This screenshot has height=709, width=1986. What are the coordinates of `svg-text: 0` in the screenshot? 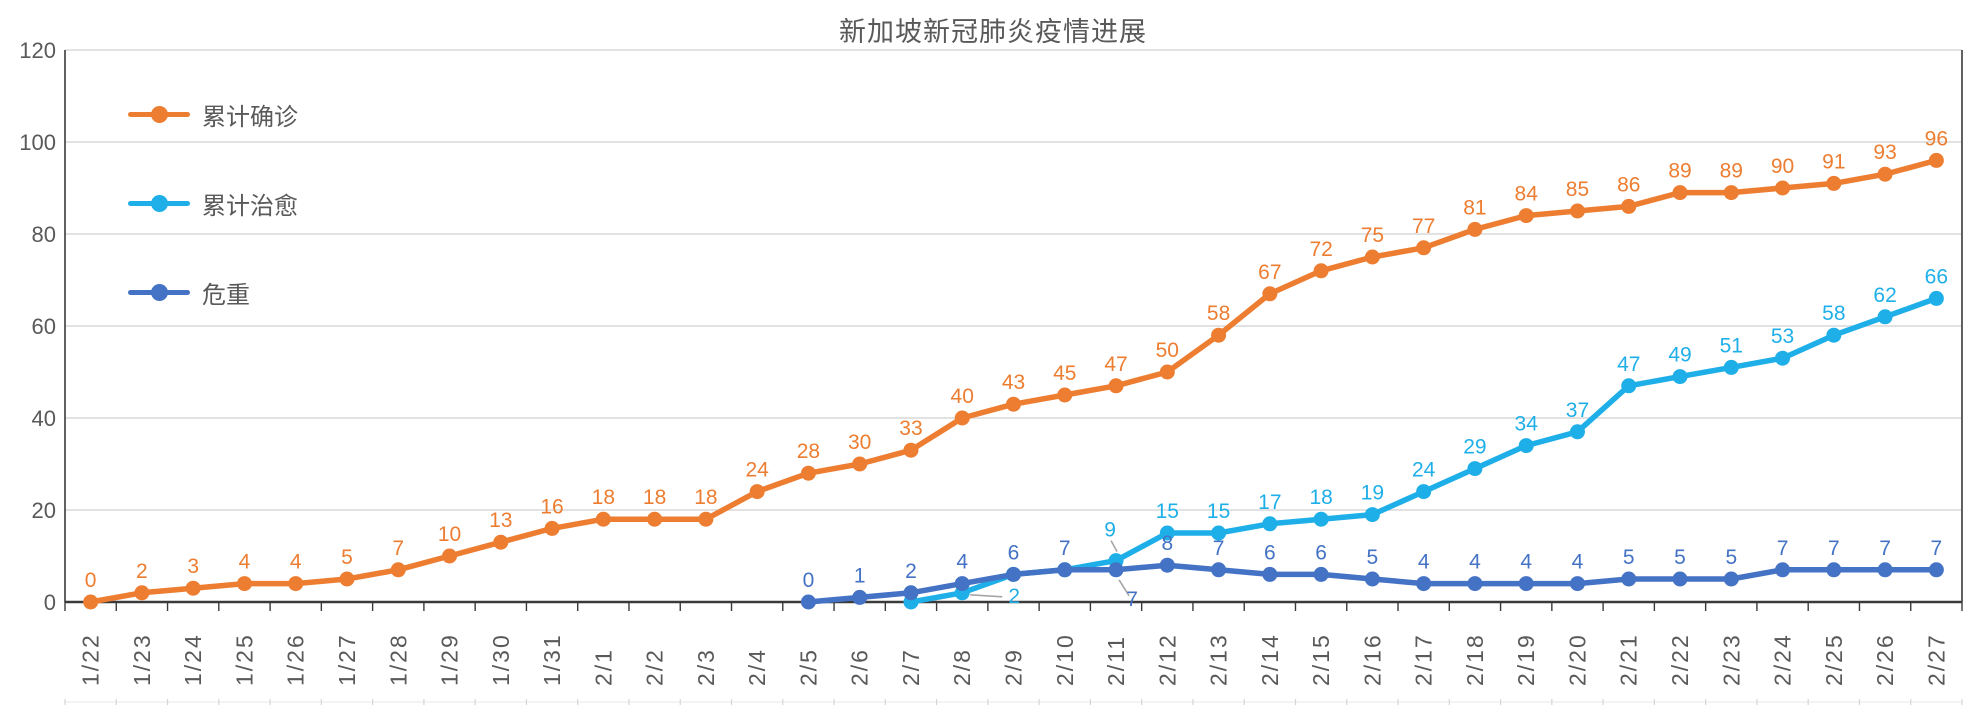 It's located at (91, 580).